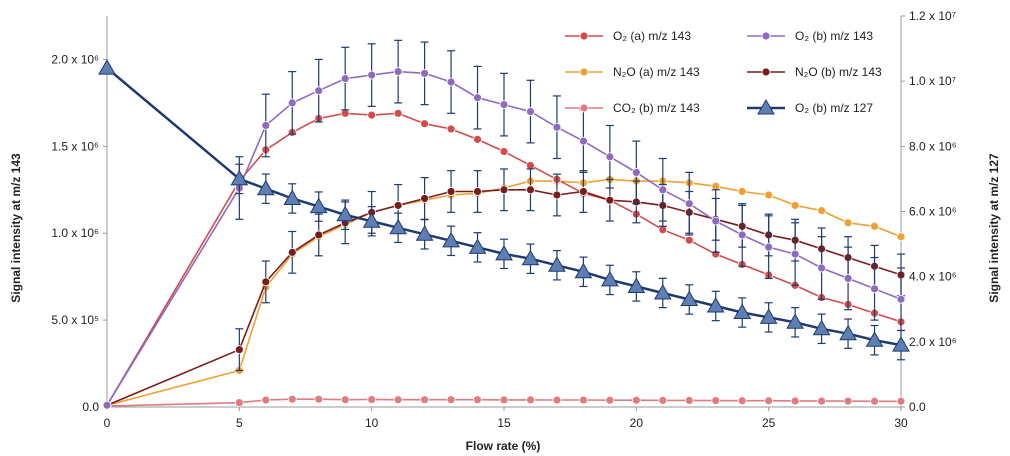  Describe the element at coordinates (504, 423) in the screenshot. I see `x-tick-label: 15` at that location.